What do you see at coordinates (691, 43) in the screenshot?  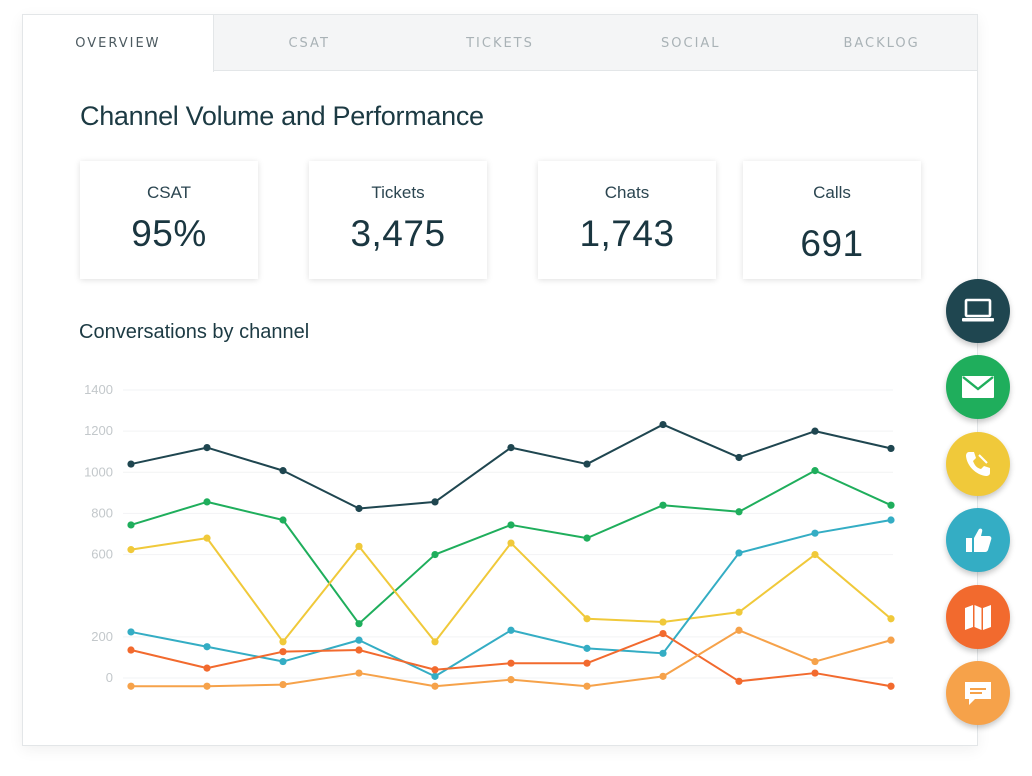 I see `tab-social: SOCIAL` at bounding box center [691, 43].